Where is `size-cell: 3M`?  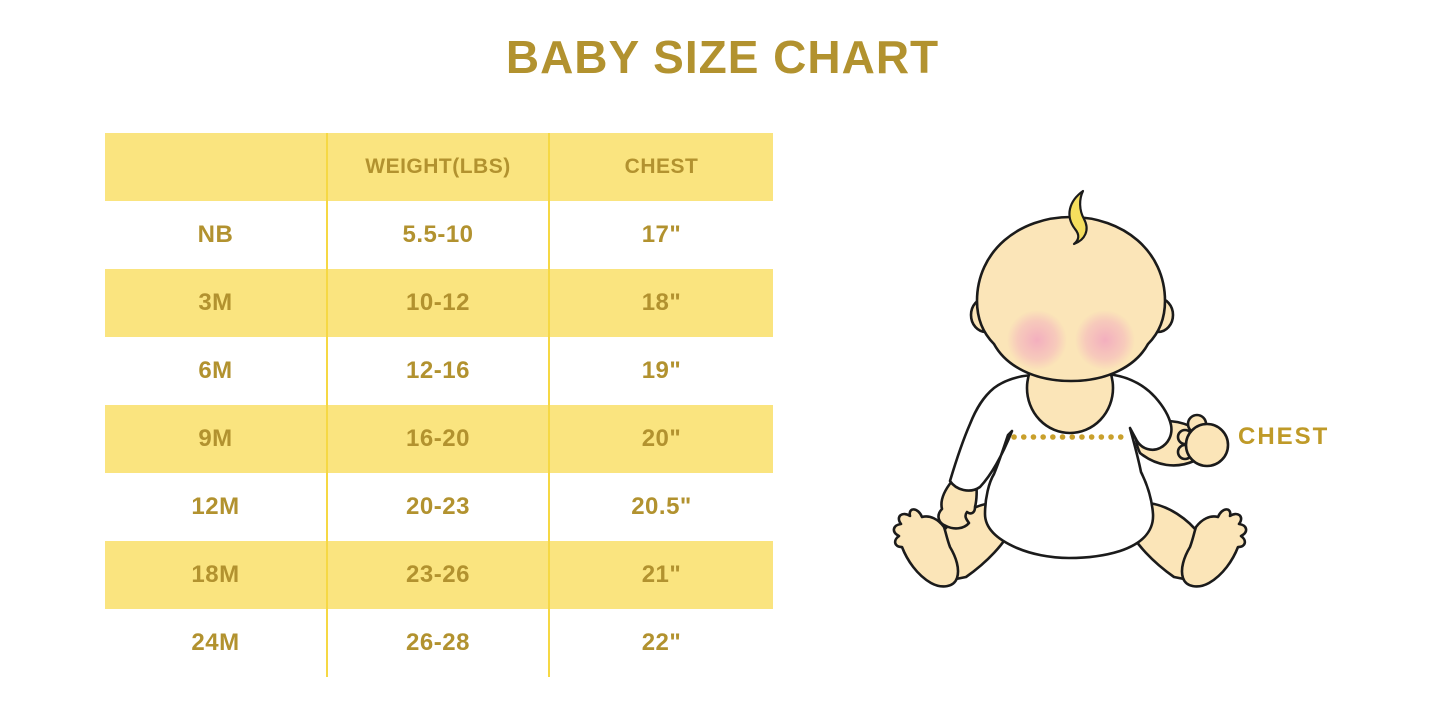 size-cell: 3M is located at coordinates (216, 303).